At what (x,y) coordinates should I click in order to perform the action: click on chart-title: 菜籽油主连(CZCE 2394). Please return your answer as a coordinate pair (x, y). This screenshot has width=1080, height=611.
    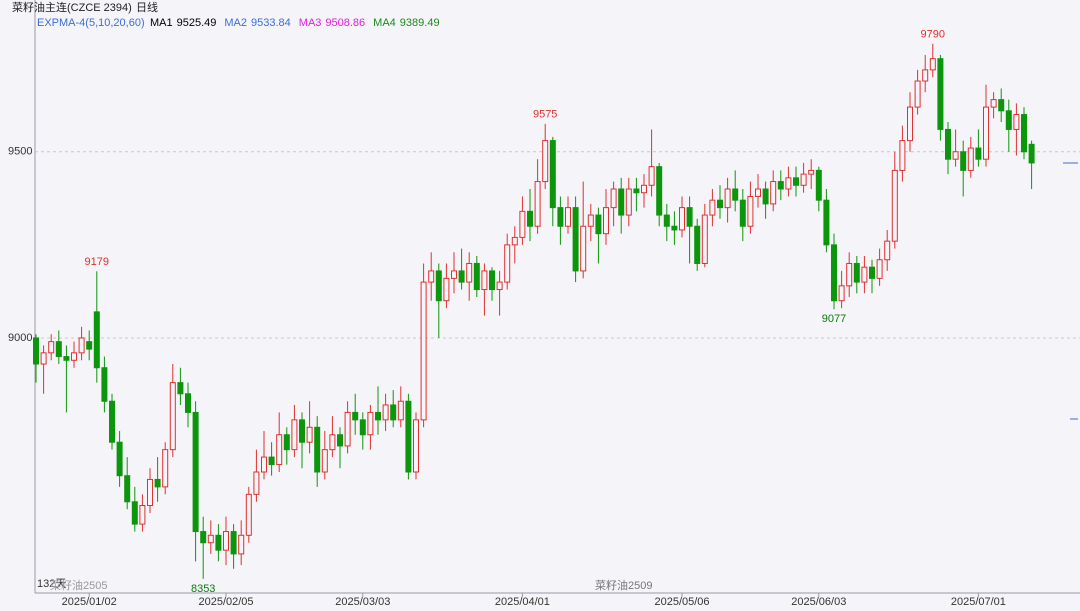
    Looking at the image, I should click on (72, 7).